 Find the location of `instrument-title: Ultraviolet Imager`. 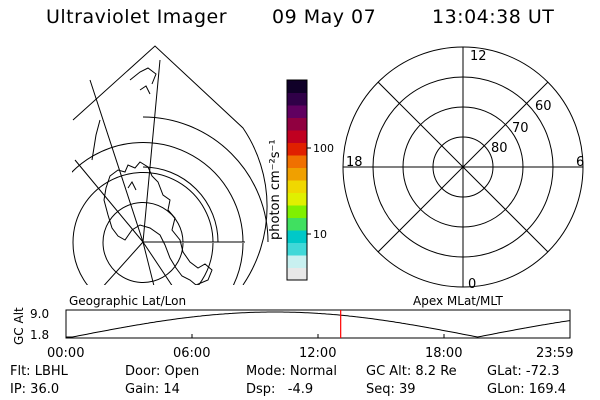

instrument-title: Ultraviolet Imager is located at coordinates (137, 17).